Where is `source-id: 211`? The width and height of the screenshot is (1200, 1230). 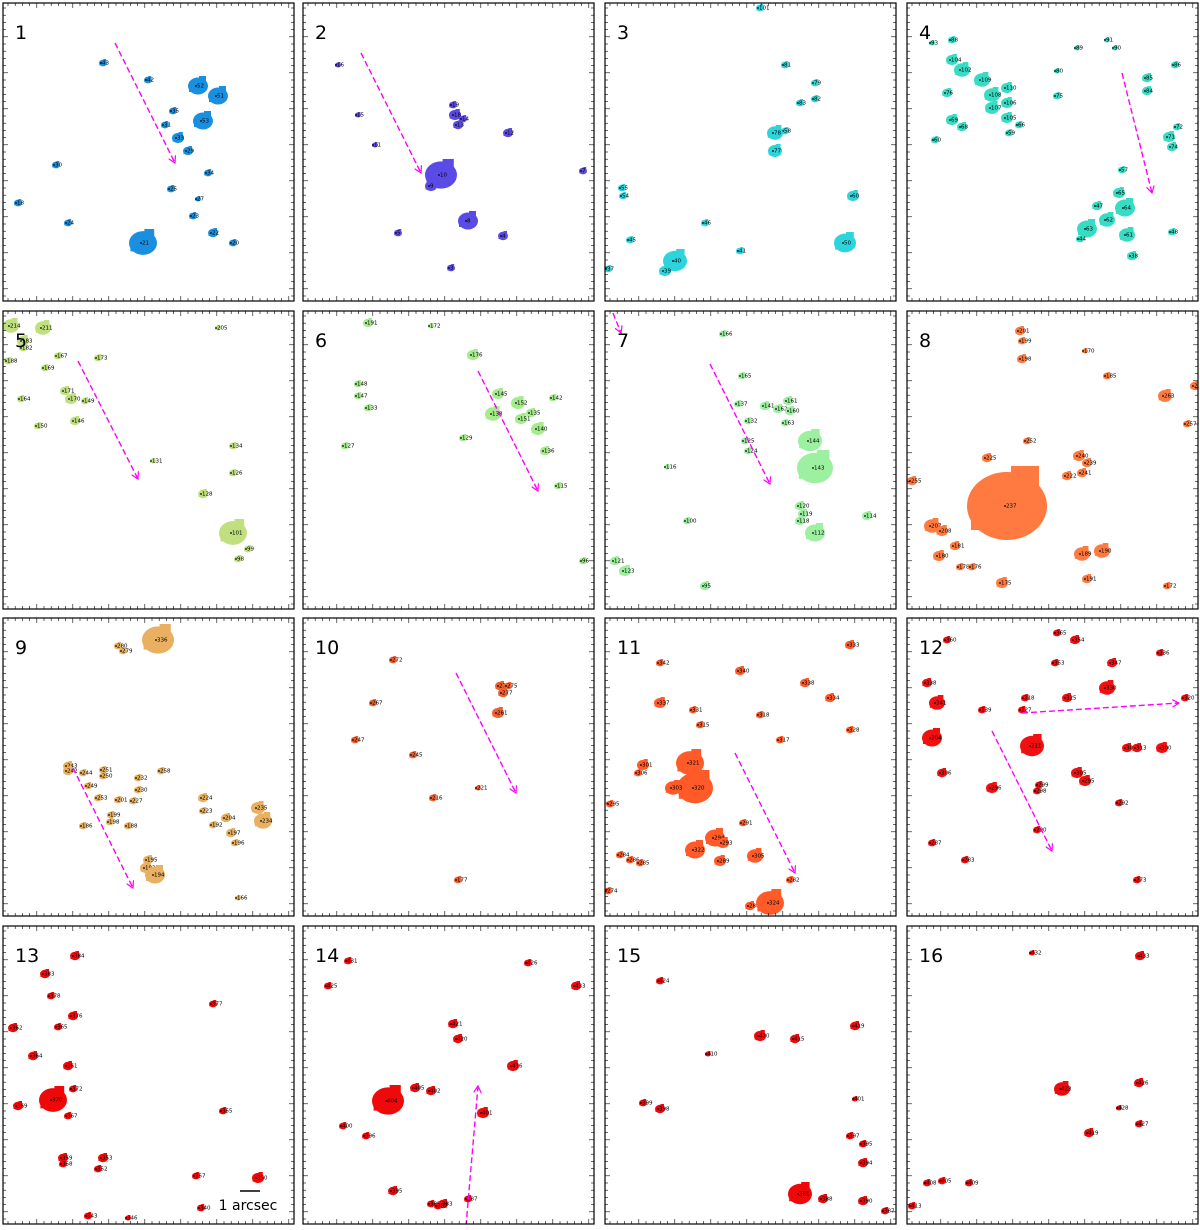
source-id: 211 is located at coordinates (47, 329).